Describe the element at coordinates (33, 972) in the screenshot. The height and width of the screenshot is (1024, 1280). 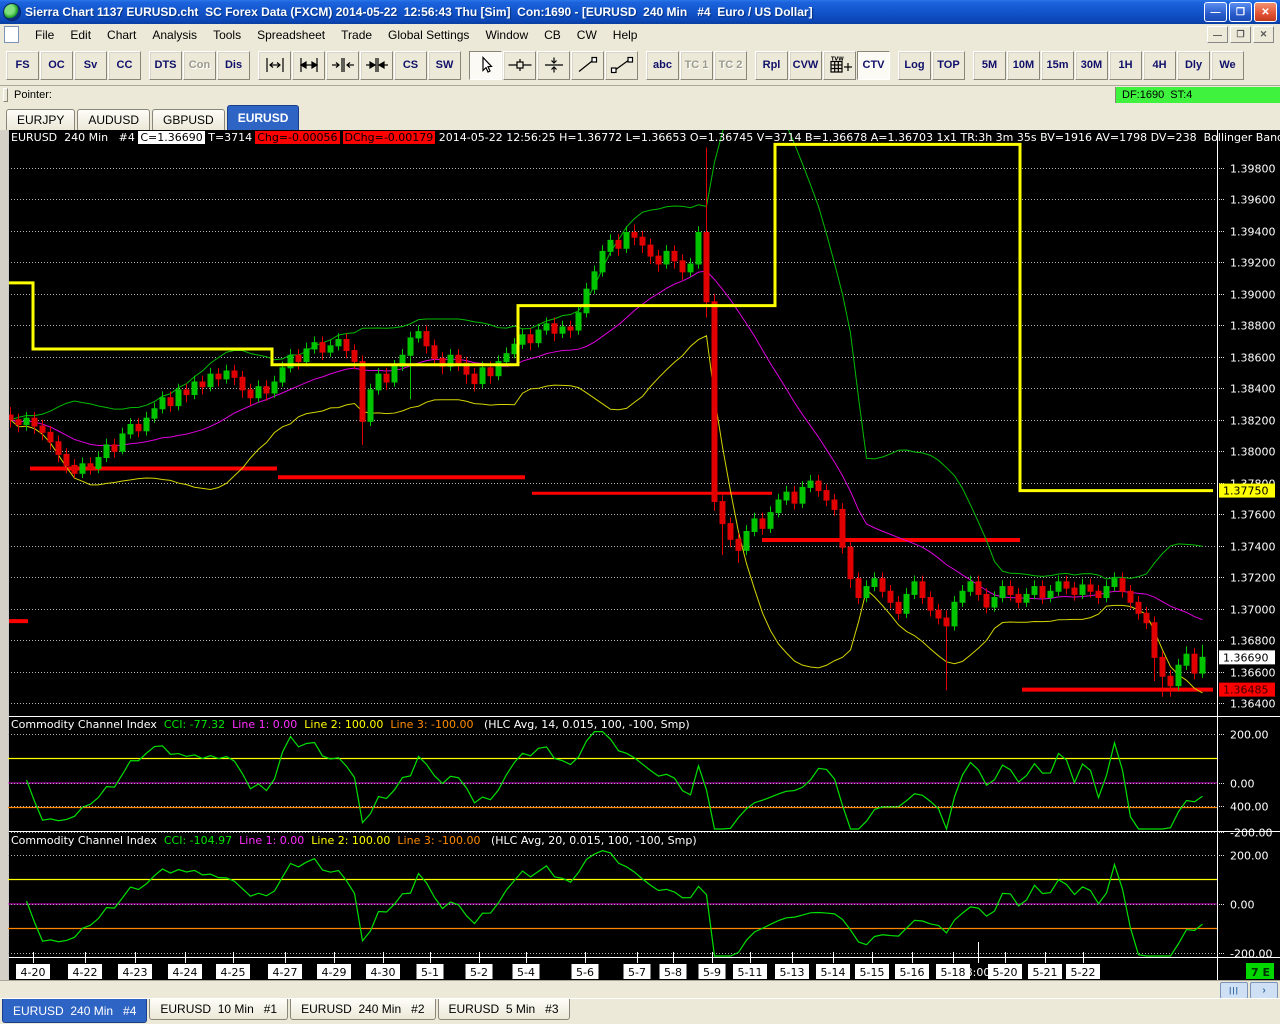
I see `svg-text: 4-20` at that location.